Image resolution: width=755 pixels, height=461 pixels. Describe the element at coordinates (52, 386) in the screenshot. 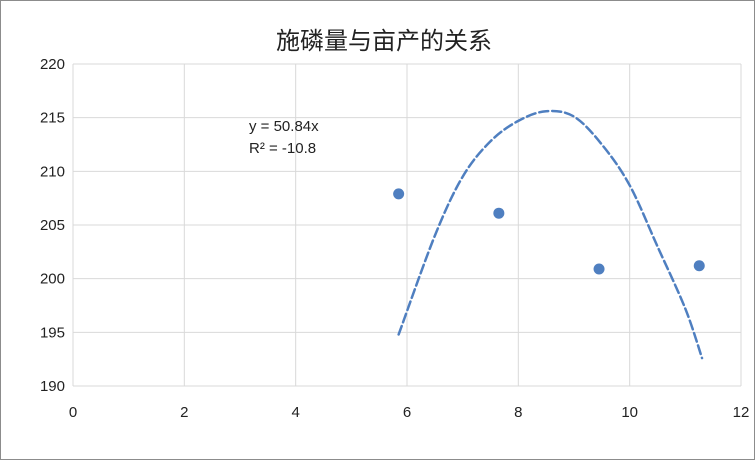

I see `y-tick-label: 190` at that location.